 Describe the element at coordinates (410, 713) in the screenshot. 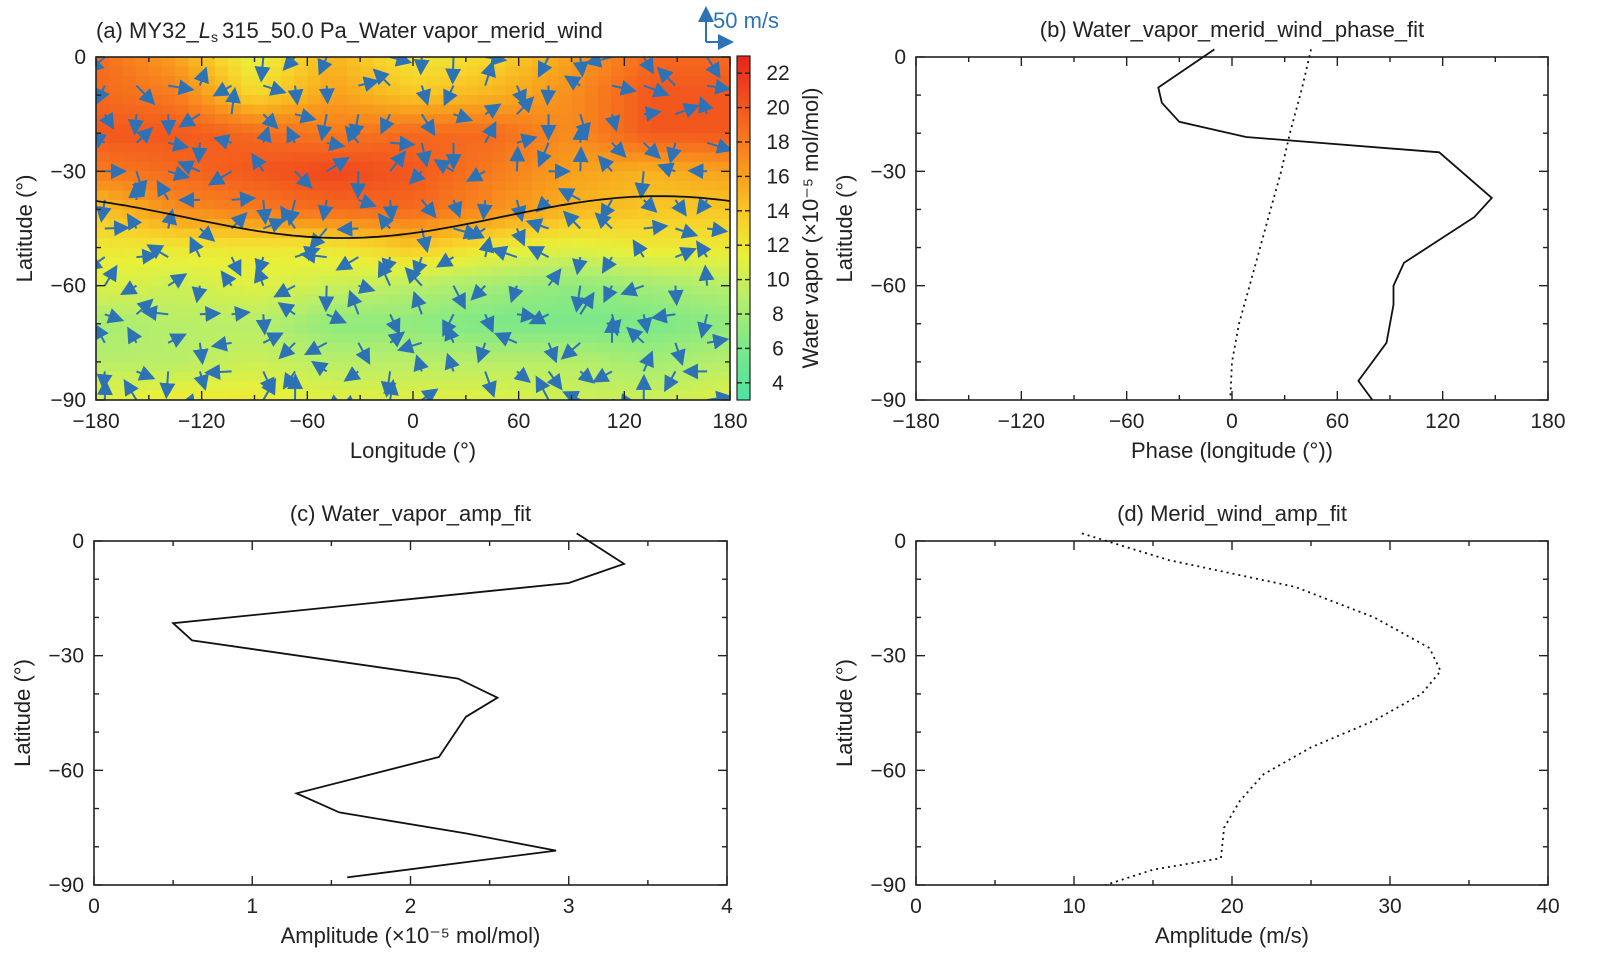

I see `panel-c-frame` at that location.